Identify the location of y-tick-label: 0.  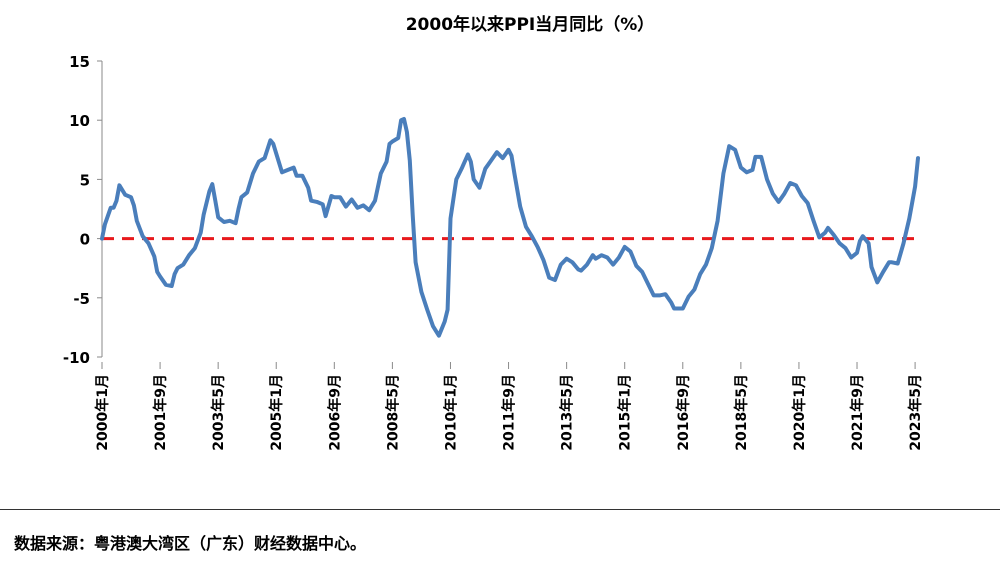
(85, 240).